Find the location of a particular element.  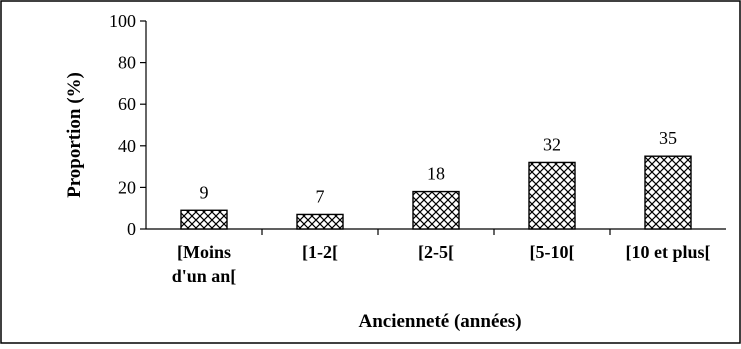

y-tick-label: 100 is located at coordinates (122, 21).